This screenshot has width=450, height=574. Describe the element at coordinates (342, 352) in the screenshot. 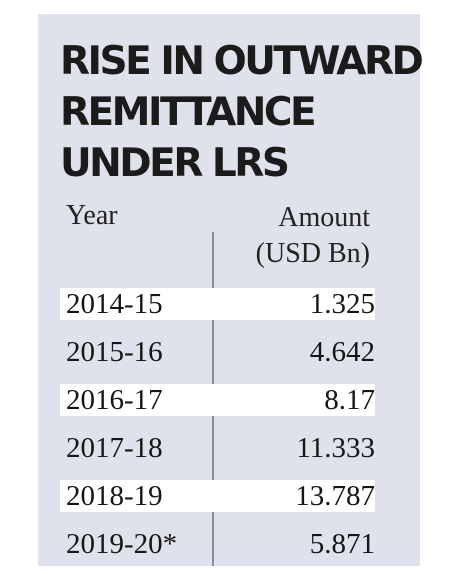

I see `row-amount: 4.642` at that location.